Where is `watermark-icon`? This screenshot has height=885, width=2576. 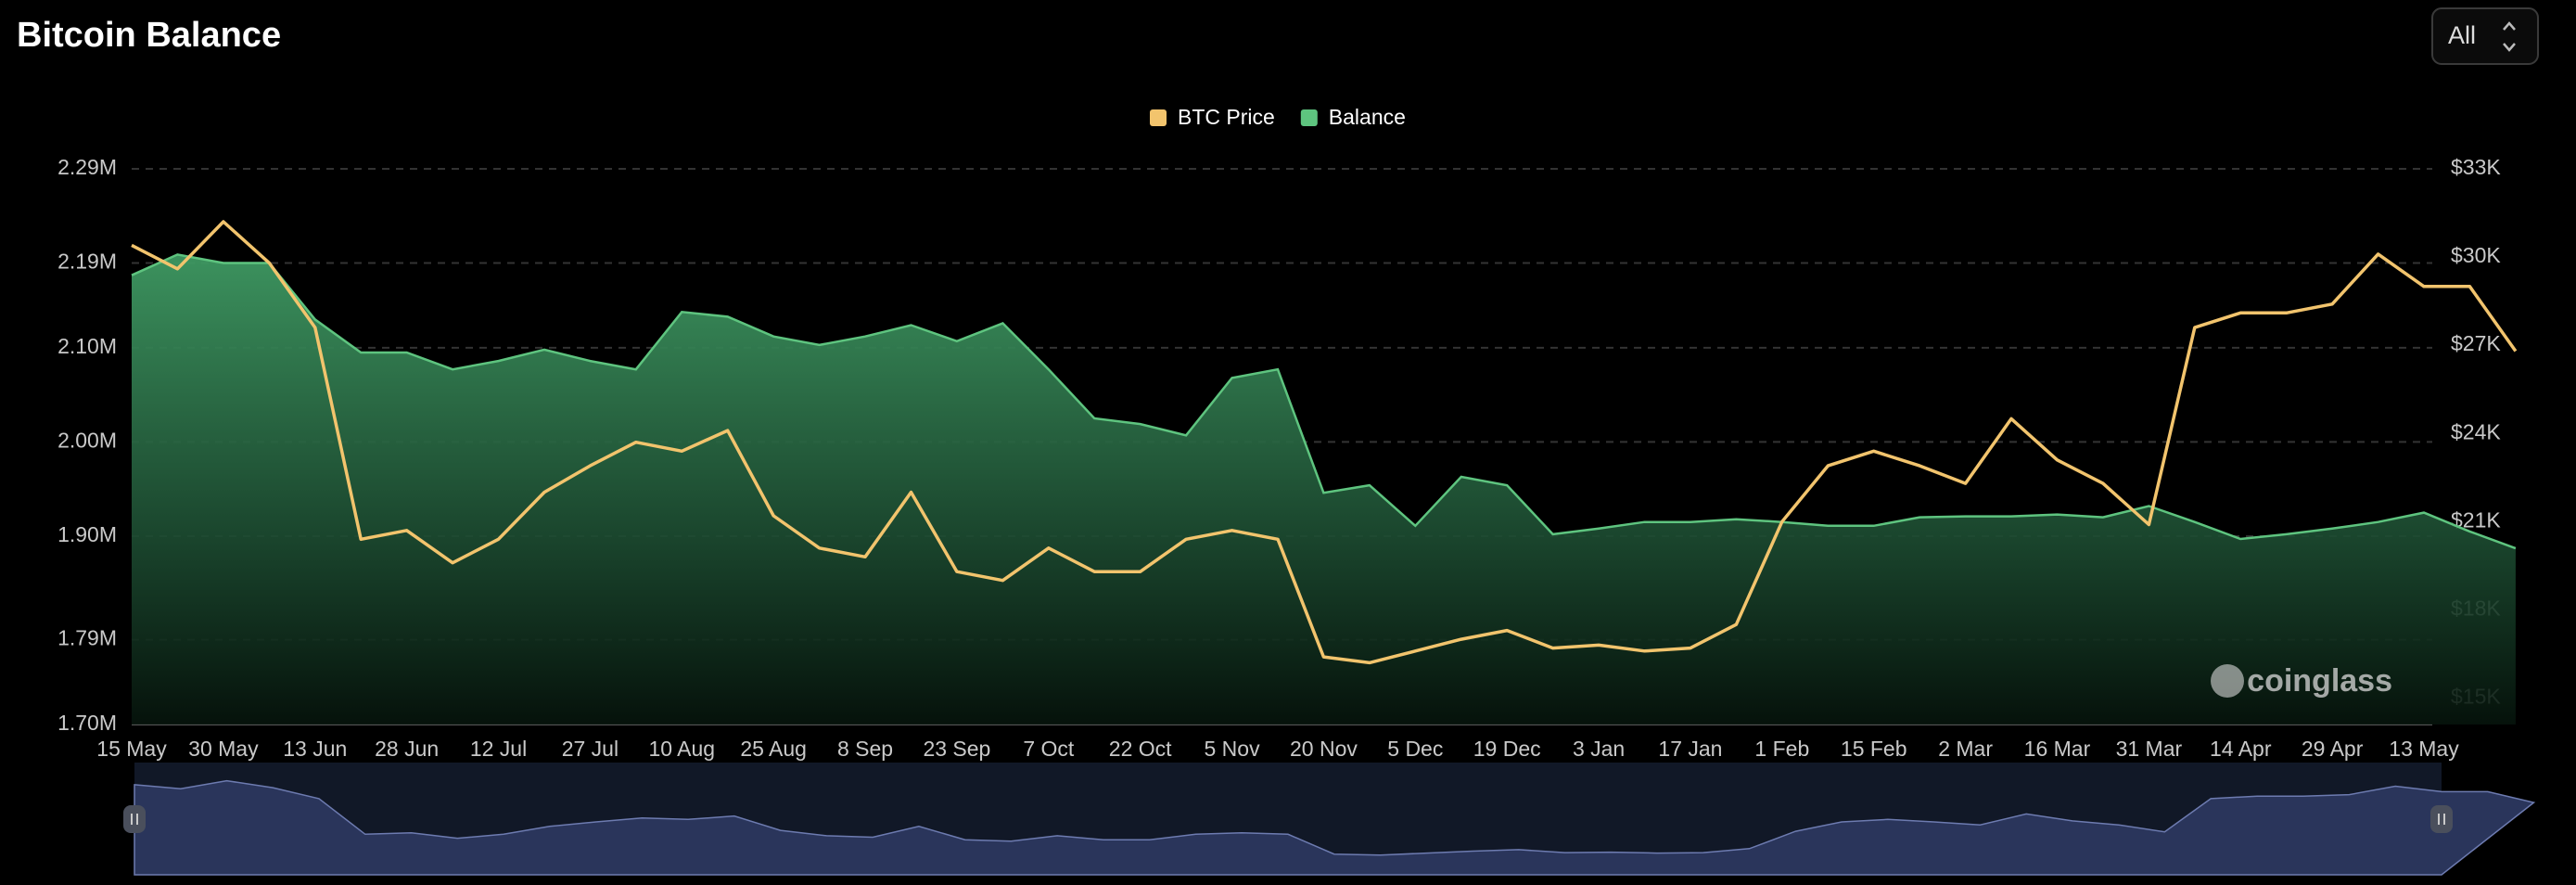
watermark-icon is located at coordinates (2227, 681).